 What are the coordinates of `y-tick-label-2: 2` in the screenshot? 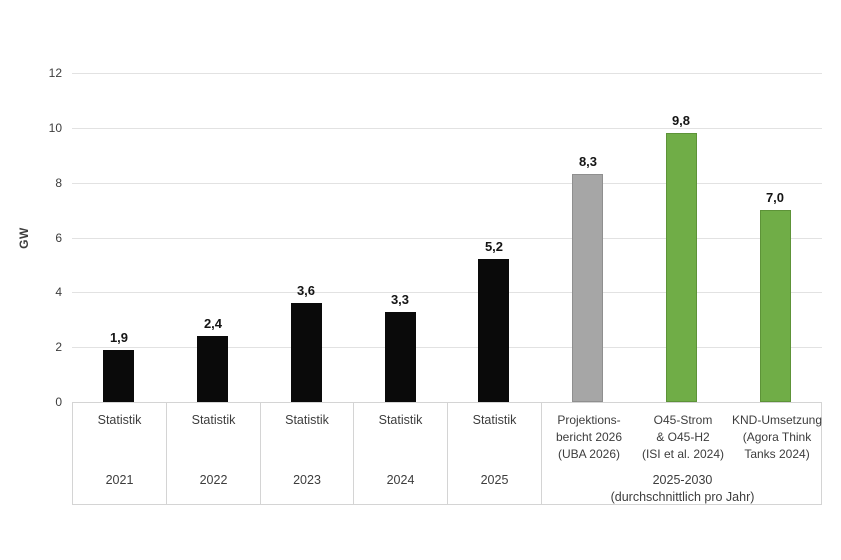 It's located at (58, 347).